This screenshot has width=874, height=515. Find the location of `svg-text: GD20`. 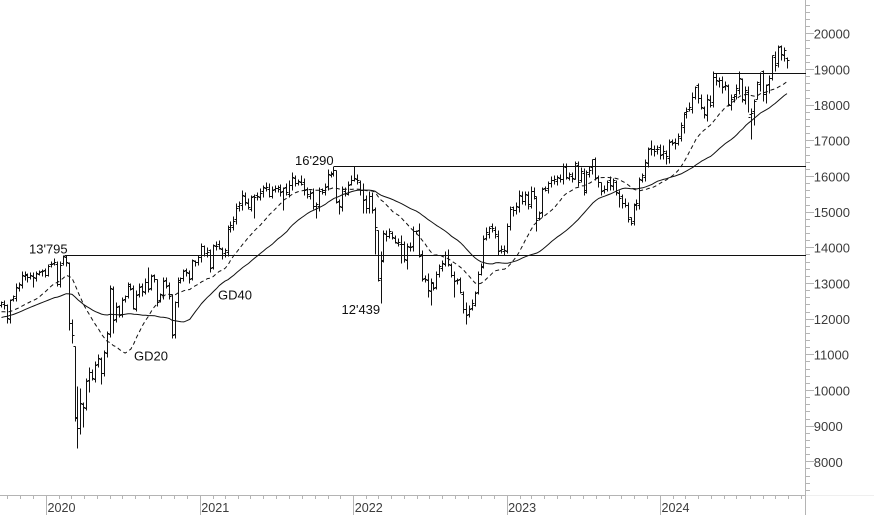

svg-text: GD20 is located at coordinates (151, 356).